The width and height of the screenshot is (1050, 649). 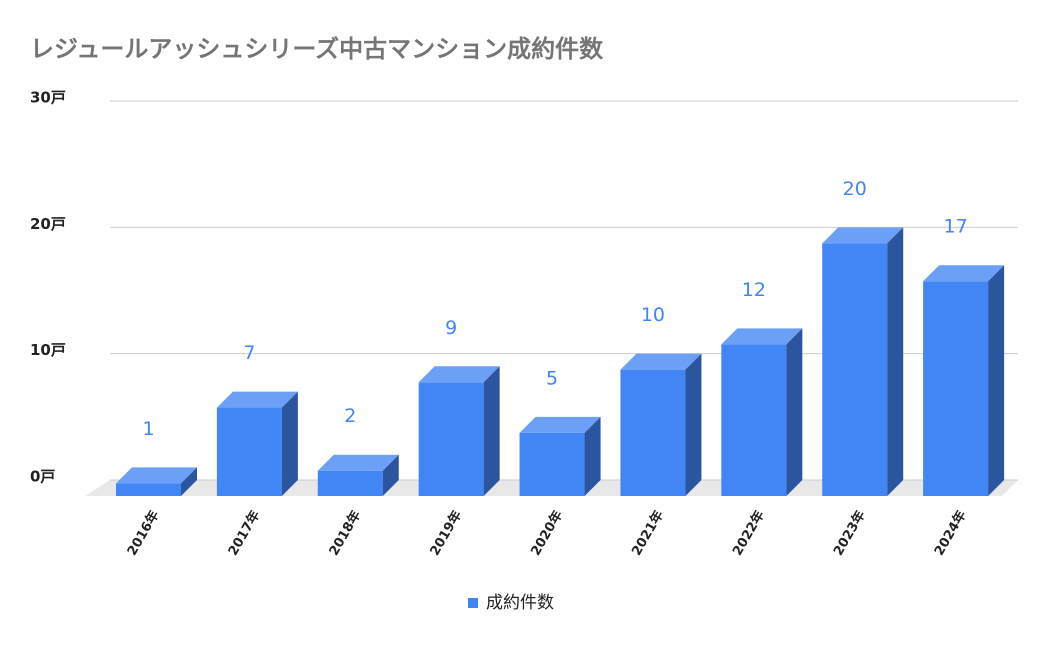 What do you see at coordinates (849, 533) in the screenshot?
I see `x-tick-label: 2023年` at bounding box center [849, 533].